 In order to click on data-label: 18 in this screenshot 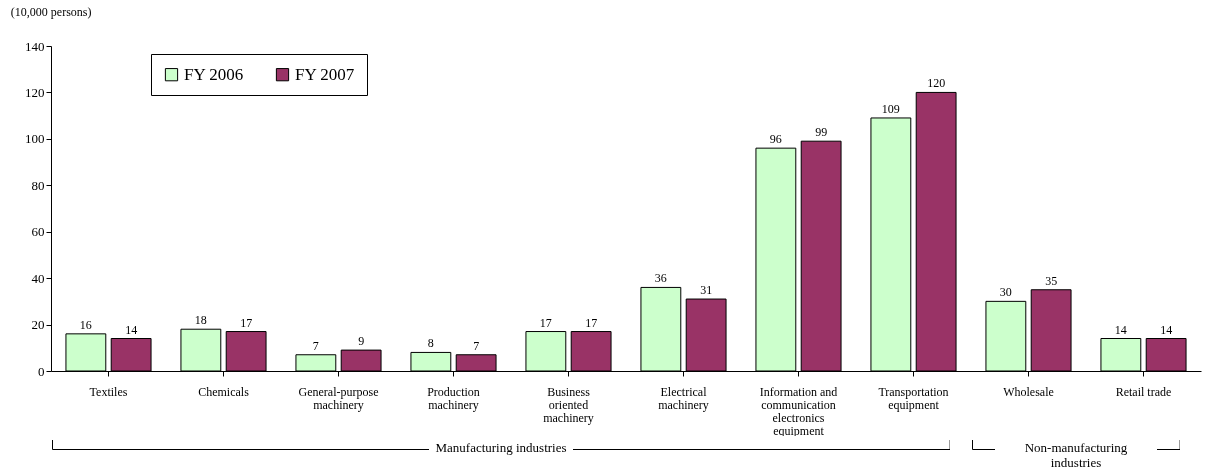, I will do `click(200, 320)`.